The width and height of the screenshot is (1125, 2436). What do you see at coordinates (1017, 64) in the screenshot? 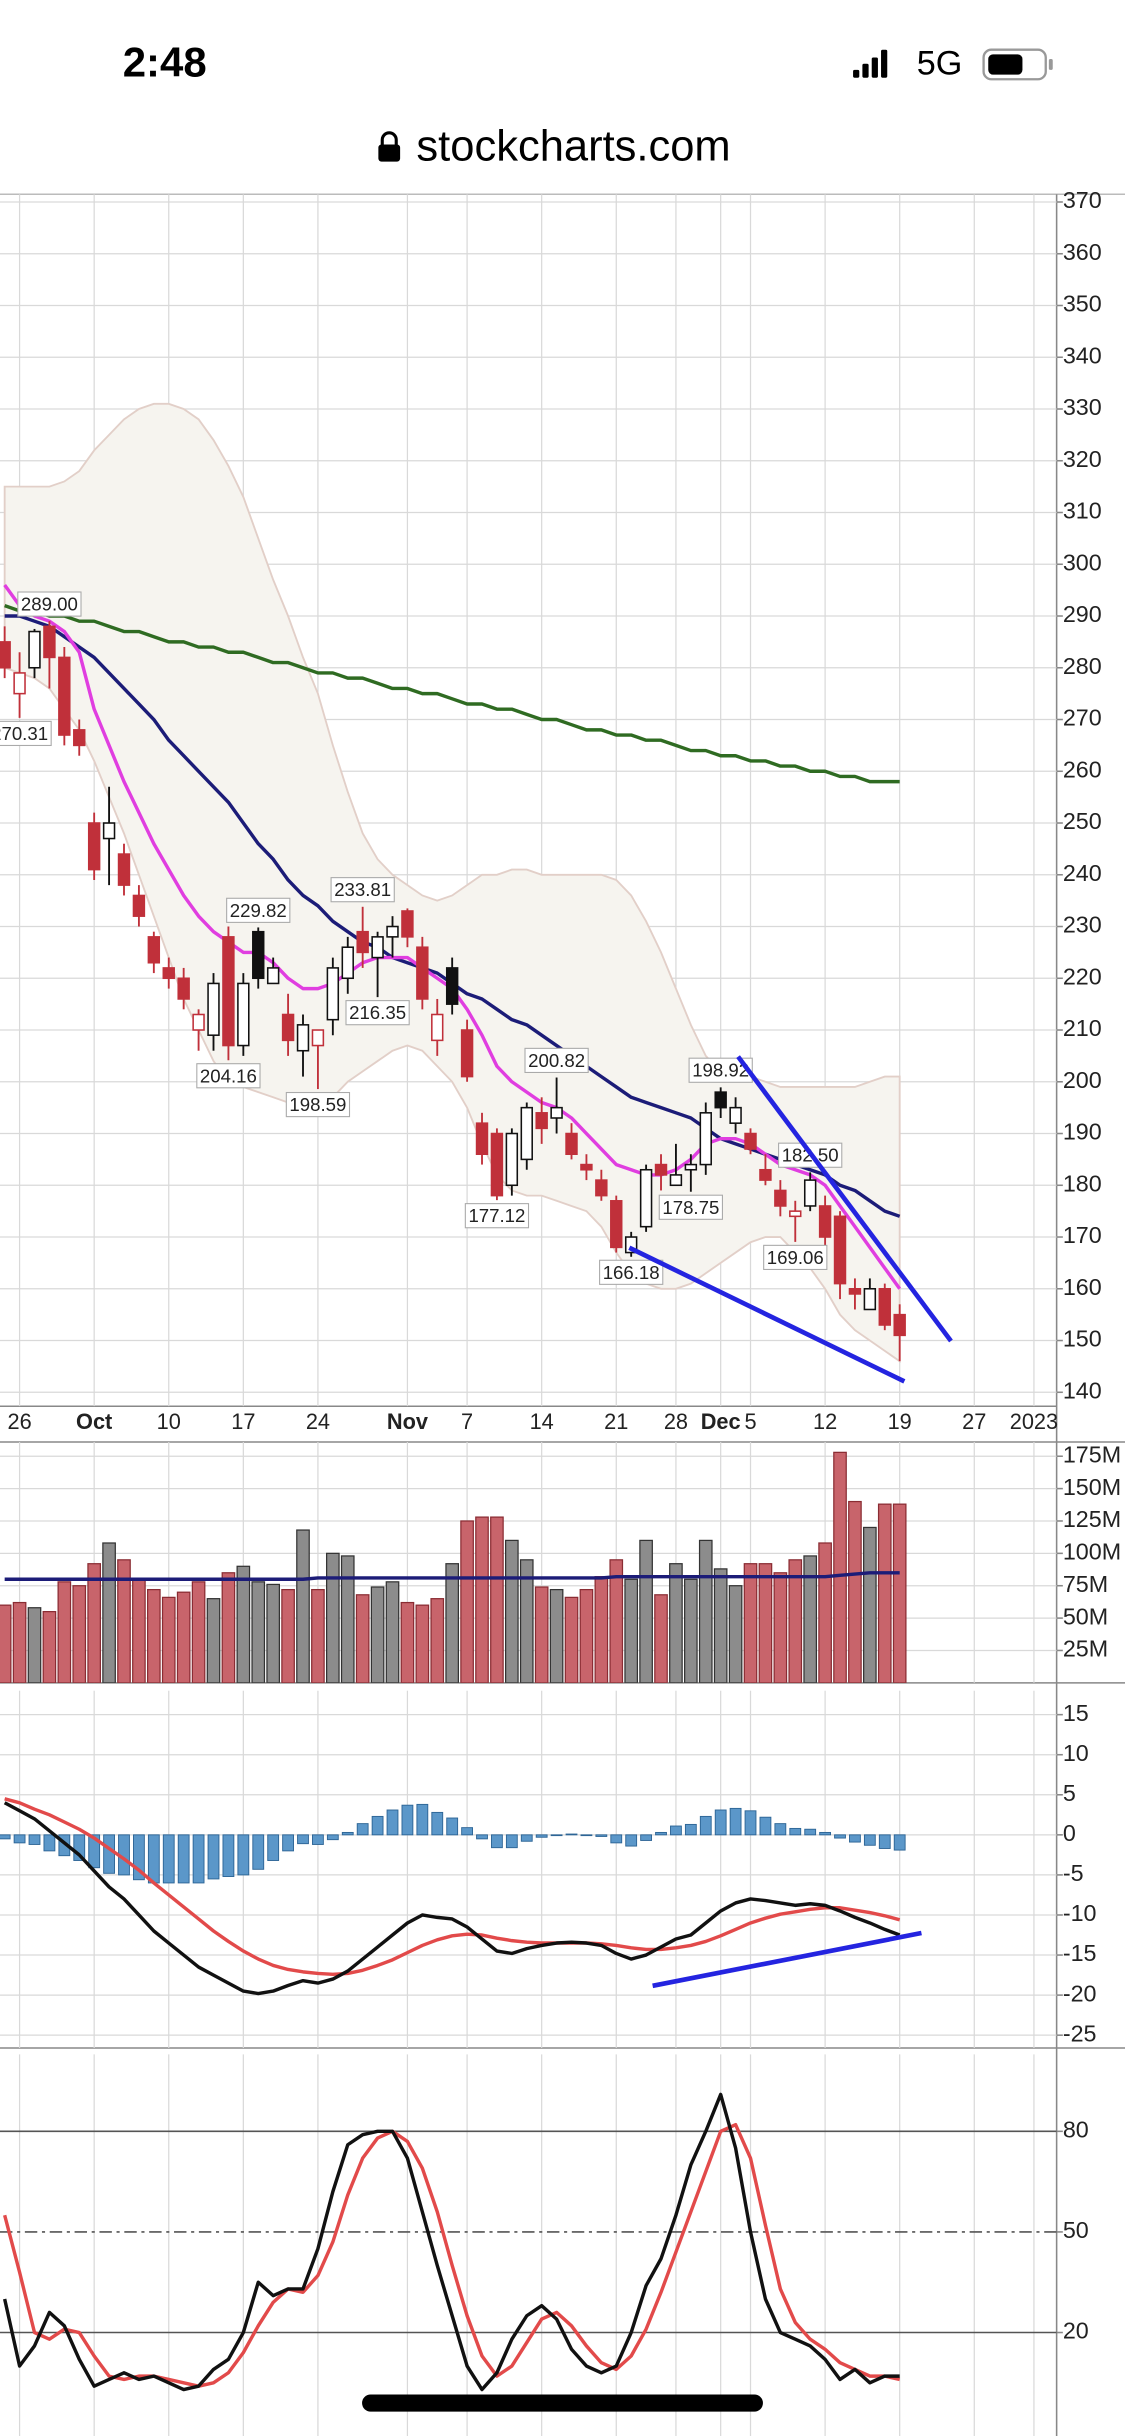
I see `battery-icon` at bounding box center [1017, 64].